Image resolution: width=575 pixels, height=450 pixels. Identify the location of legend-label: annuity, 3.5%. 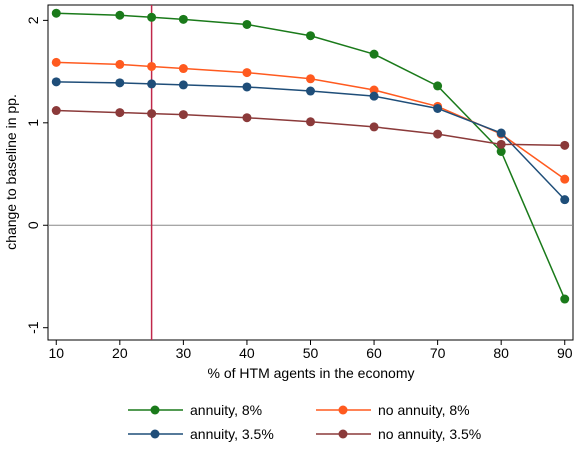
(232, 434).